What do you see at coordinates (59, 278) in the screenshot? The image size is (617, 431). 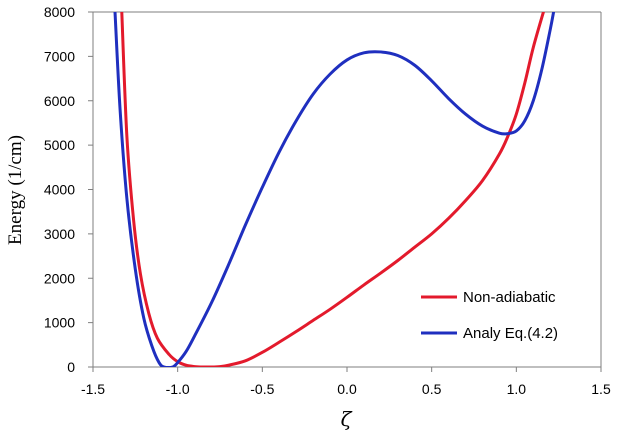 I see `y-tick-label: 2000` at bounding box center [59, 278].